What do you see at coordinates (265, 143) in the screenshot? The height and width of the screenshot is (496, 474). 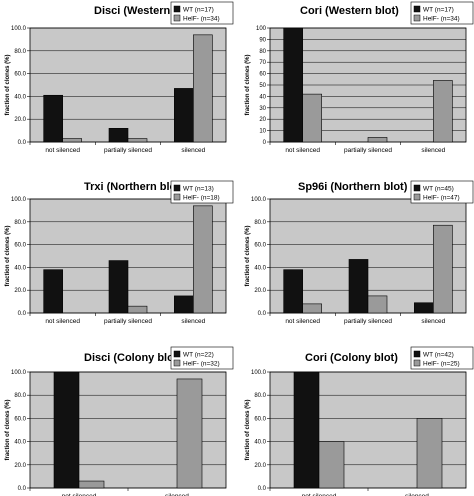 I see `y-tick-label: 0` at bounding box center [265, 143].